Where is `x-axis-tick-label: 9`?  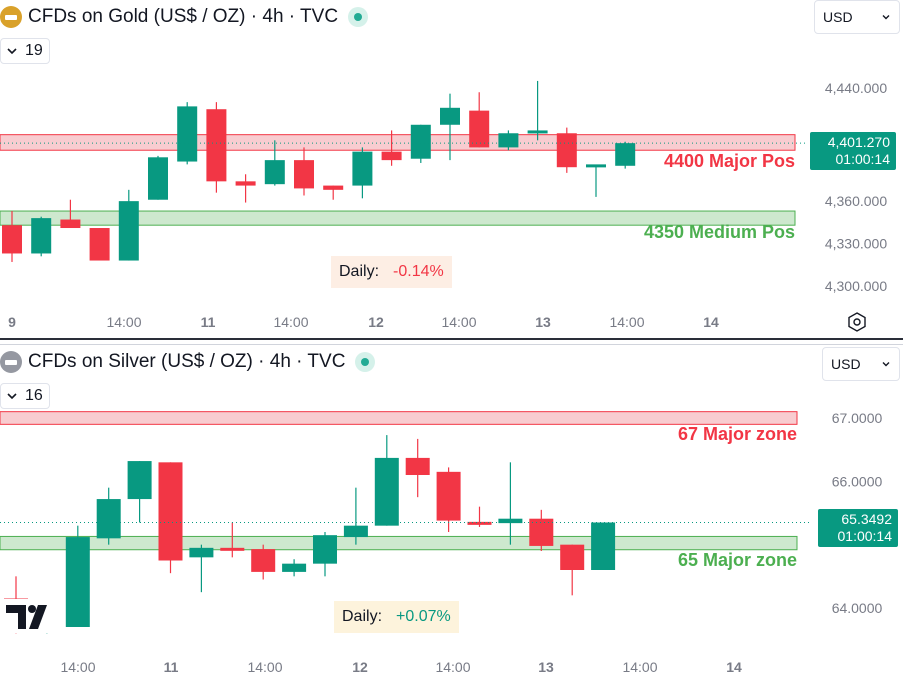
x-axis-tick-label: 9 is located at coordinates (12, 322).